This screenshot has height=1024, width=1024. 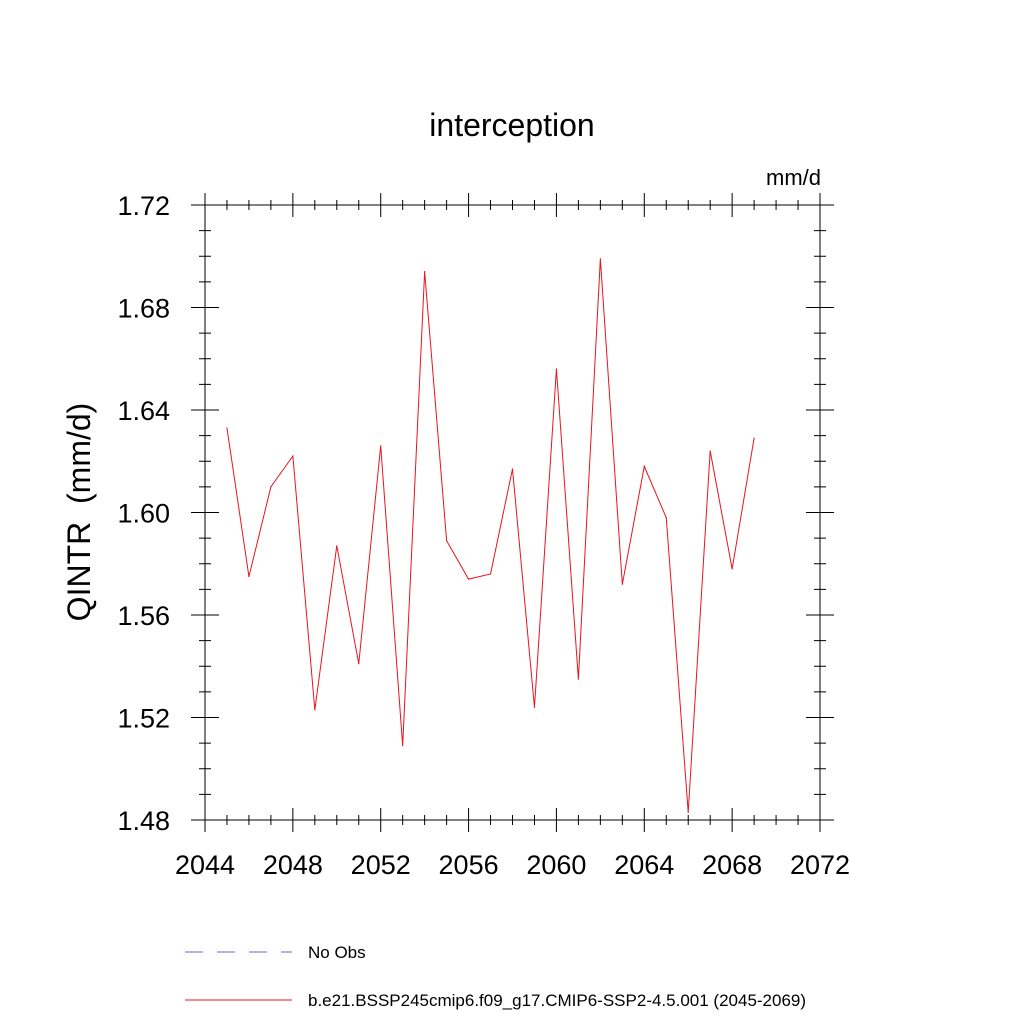 What do you see at coordinates (143, 514) in the screenshot?
I see `y-tick-label: 1.60` at bounding box center [143, 514].